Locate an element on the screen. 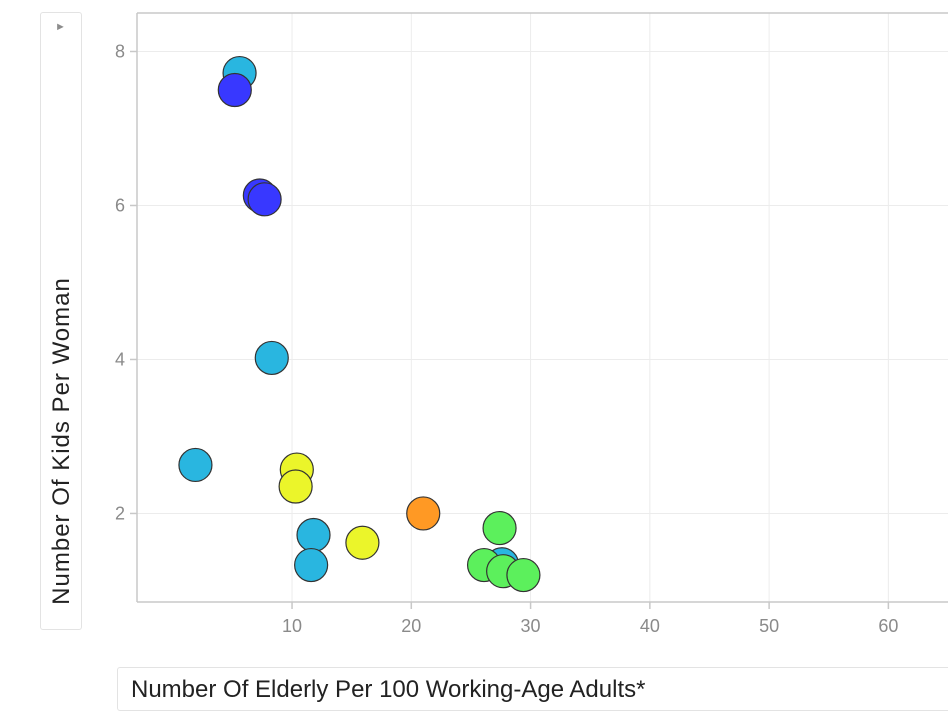 Image resolution: width=948 pixels, height=711 pixels. x-tick-label: 10 is located at coordinates (292, 626).